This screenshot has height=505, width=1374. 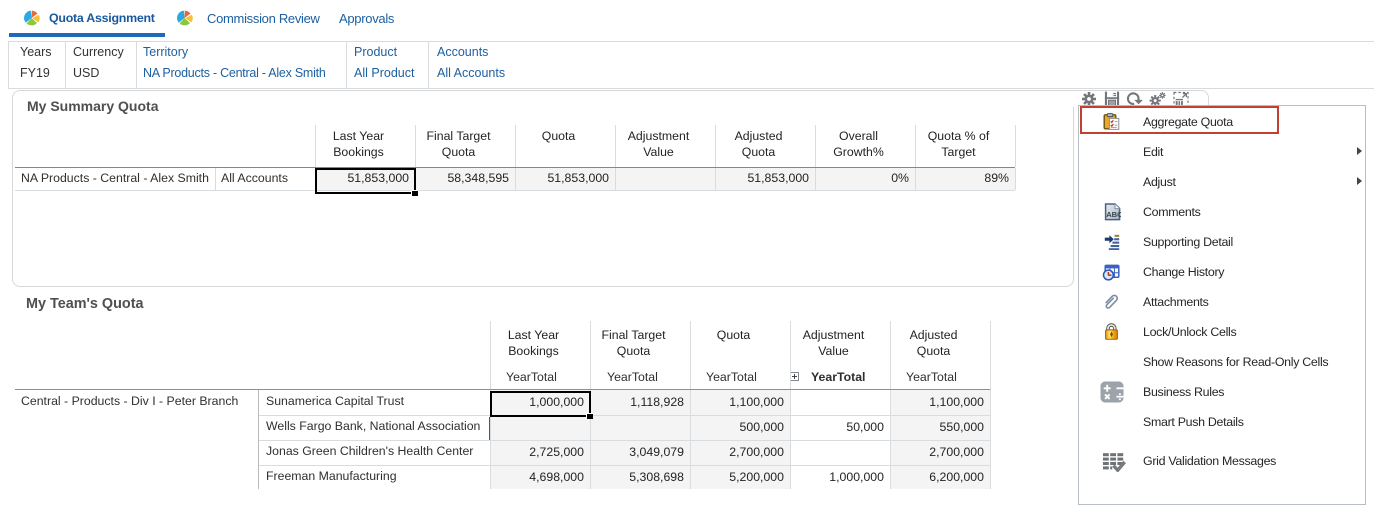 I want to click on svg-text: ABC, so click(x=1113, y=214).